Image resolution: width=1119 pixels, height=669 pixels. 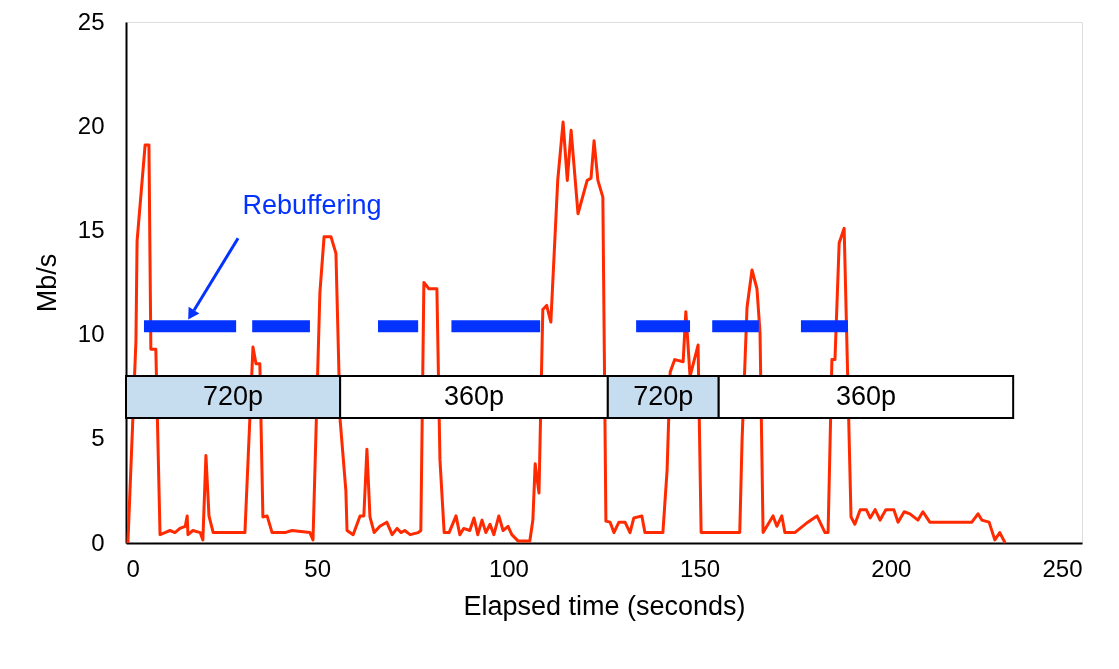 I want to click on y-tick-label: 10, so click(x=91, y=334).